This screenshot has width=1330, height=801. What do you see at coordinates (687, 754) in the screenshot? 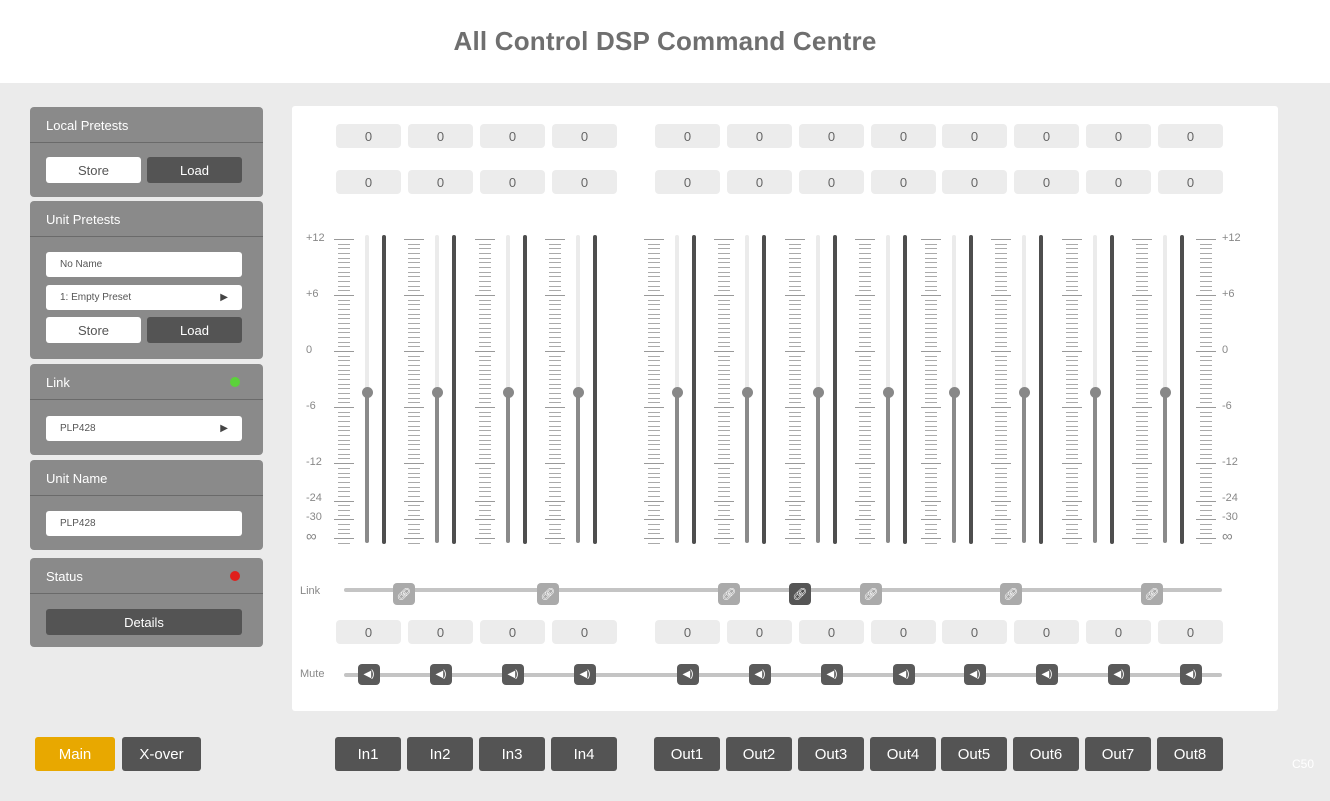
I see `tab-channel: Out1` at bounding box center [687, 754].